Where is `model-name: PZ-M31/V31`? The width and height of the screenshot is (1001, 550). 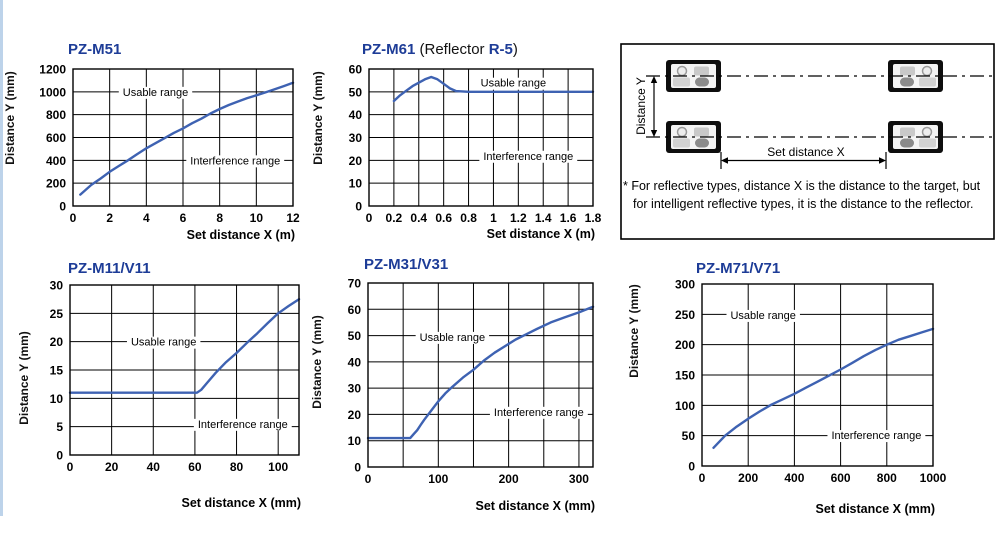 model-name: PZ-M31/V31 is located at coordinates (406, 264).